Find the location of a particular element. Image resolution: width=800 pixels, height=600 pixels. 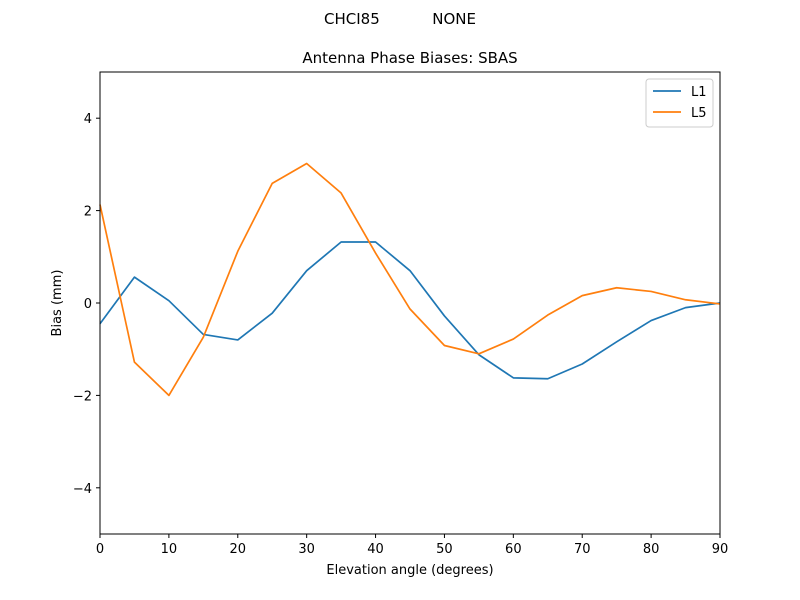

x-tick-label: 90 is located at coordinates (720, 549).